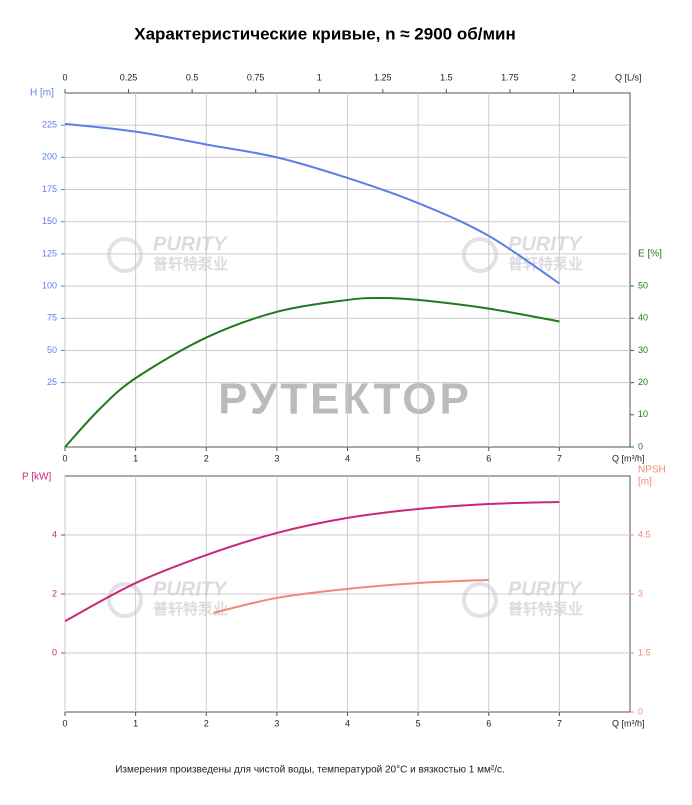 The height and width of the screenshot is (805, 692). I want to click on x2-axis-label: Q [L/s], so click(628, 77).